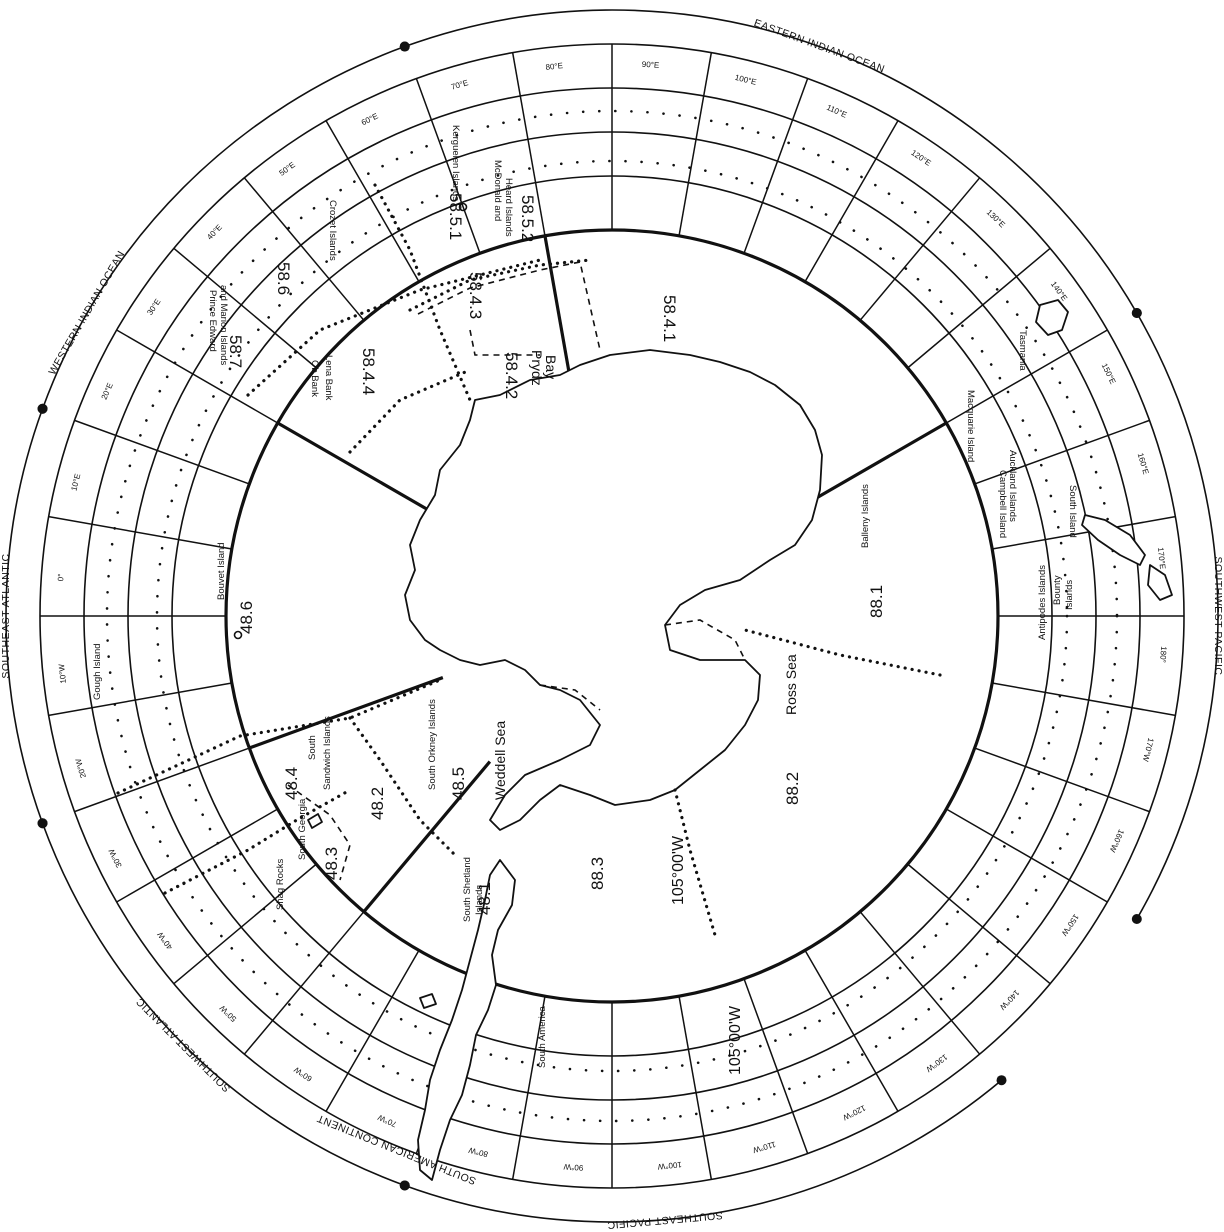 The height and width of the screenshot is (1232, 1224). What do you see at coordinates (537, 368) in the screenshot?
I see `label-prydz: Prydz` at bounding box center [537, 368].